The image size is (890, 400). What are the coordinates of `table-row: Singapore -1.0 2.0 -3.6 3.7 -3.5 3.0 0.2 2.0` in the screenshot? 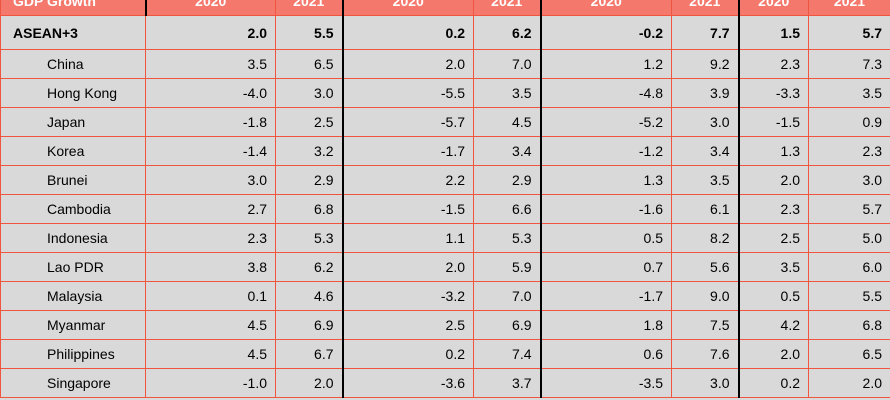 It's located at (445, 383).